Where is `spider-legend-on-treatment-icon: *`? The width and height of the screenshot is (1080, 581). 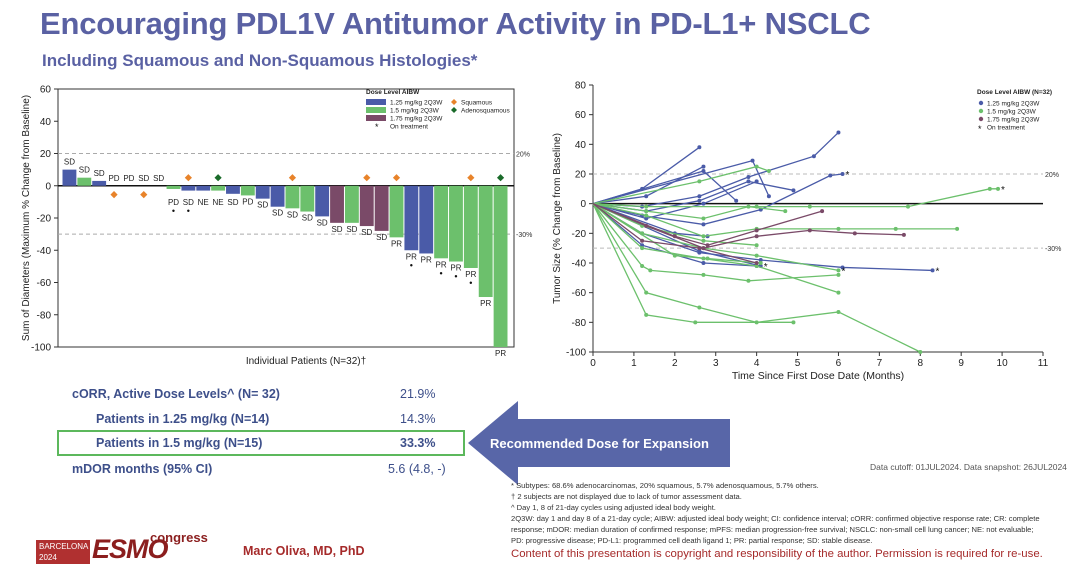
spider-legend-on-treatment-icon: * is located at coordinates (980, 129).